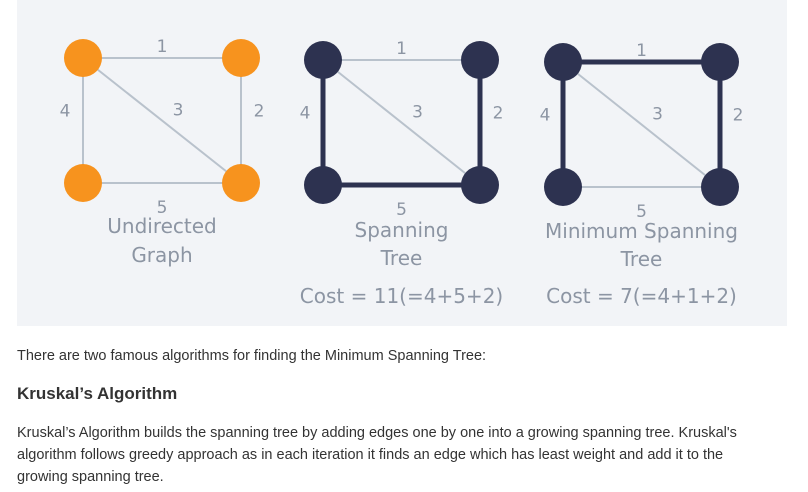 This screenshot has width=808, height=492. I want to click on graph-cost: Cost = 11(=4+5+2), so click(401, 296).